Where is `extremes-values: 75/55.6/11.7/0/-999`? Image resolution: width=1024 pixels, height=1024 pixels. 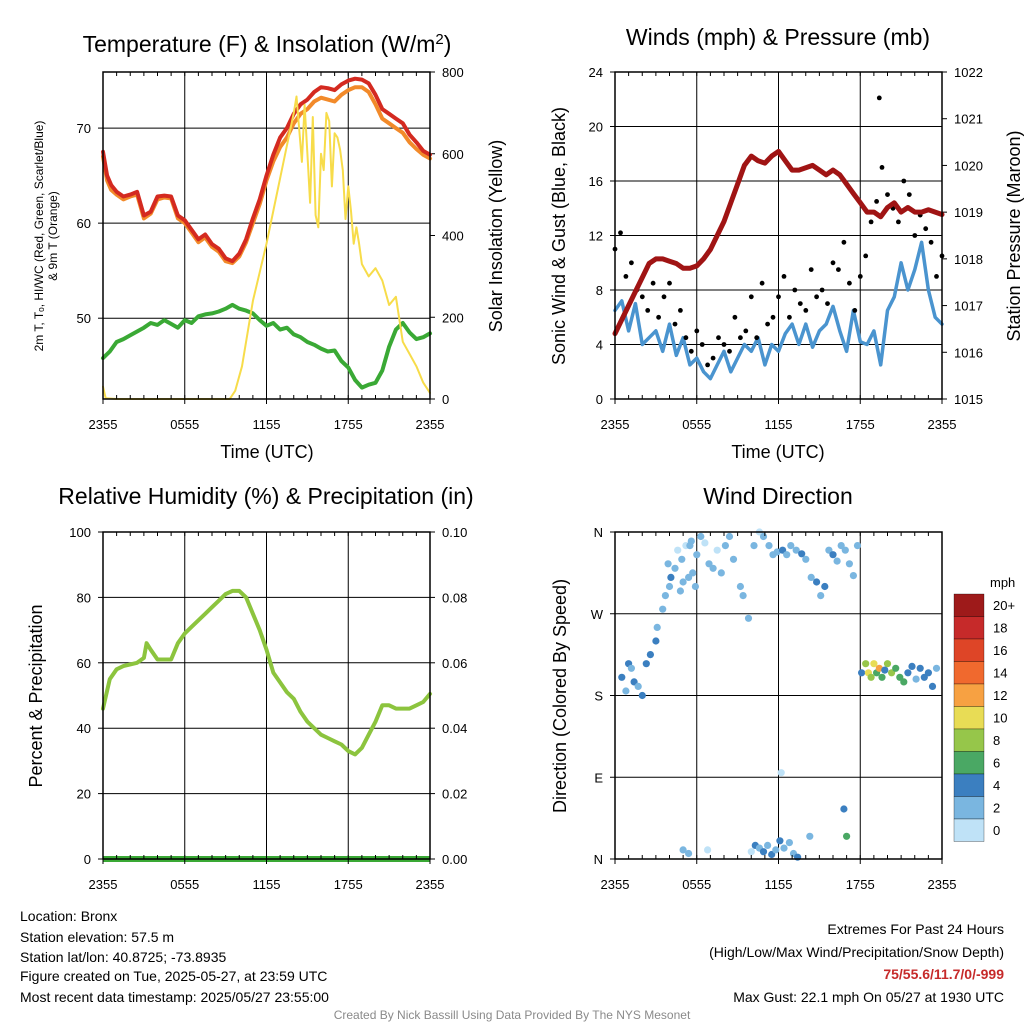
extremes-values: 75/55.6/11.7/0/-999 is located at coordinates (943, 974).